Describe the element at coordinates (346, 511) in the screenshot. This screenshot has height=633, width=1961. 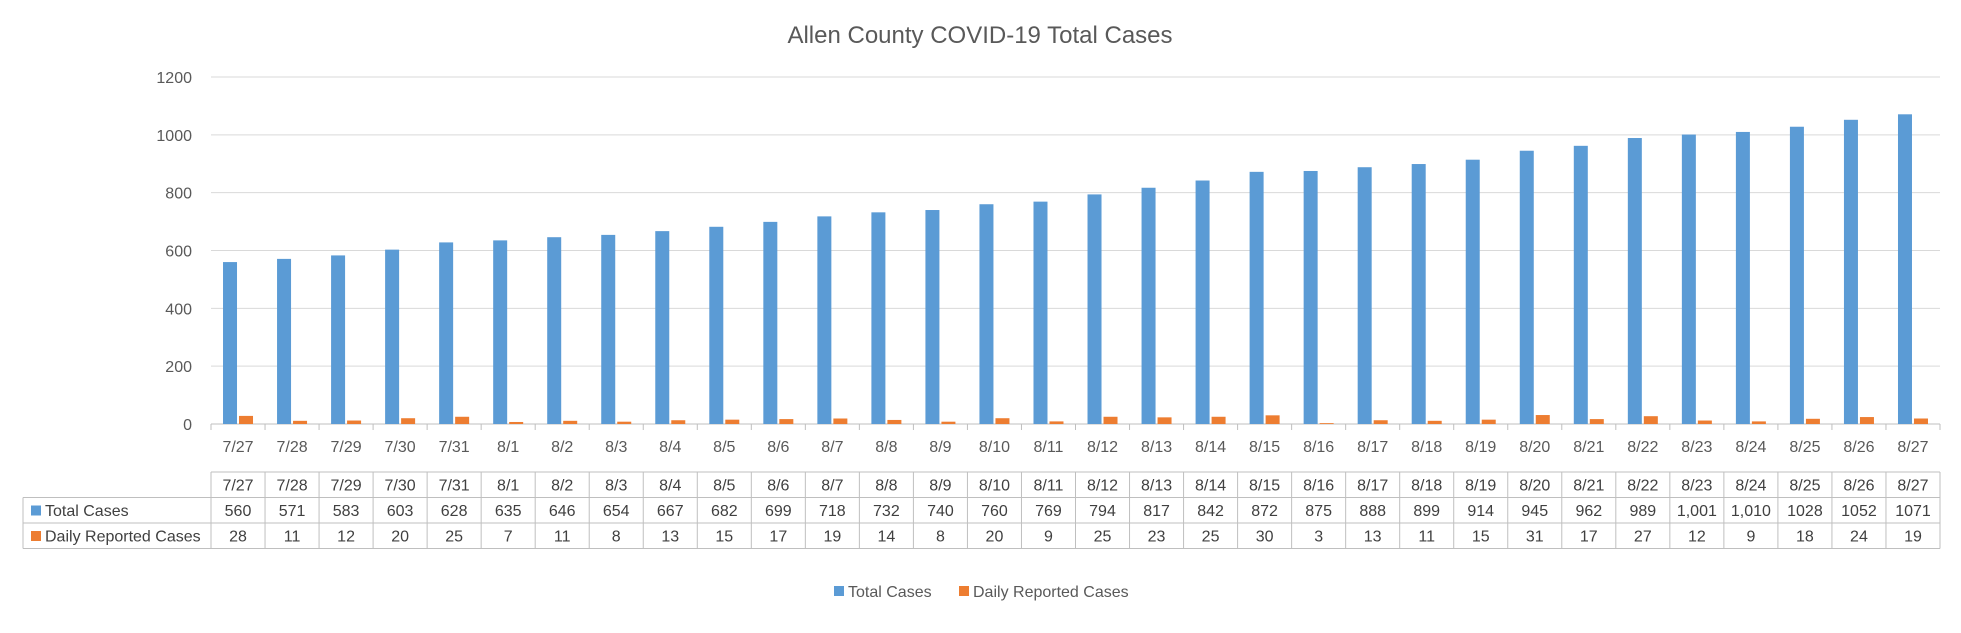
I see `table-cell: 583` at that location.